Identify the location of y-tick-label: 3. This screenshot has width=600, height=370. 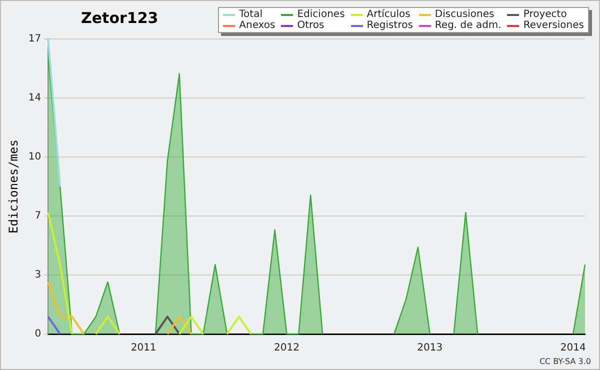
(38, 275).